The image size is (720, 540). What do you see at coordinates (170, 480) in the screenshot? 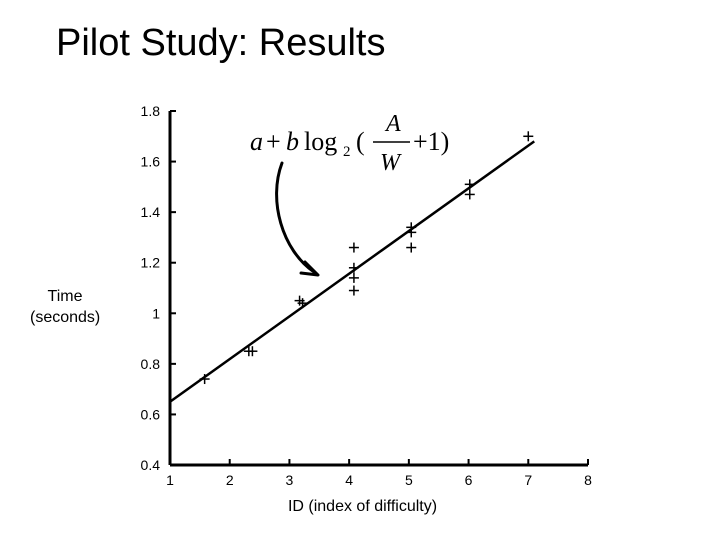
I see `x-tick-label: 1` at bounding box center [170, 480].